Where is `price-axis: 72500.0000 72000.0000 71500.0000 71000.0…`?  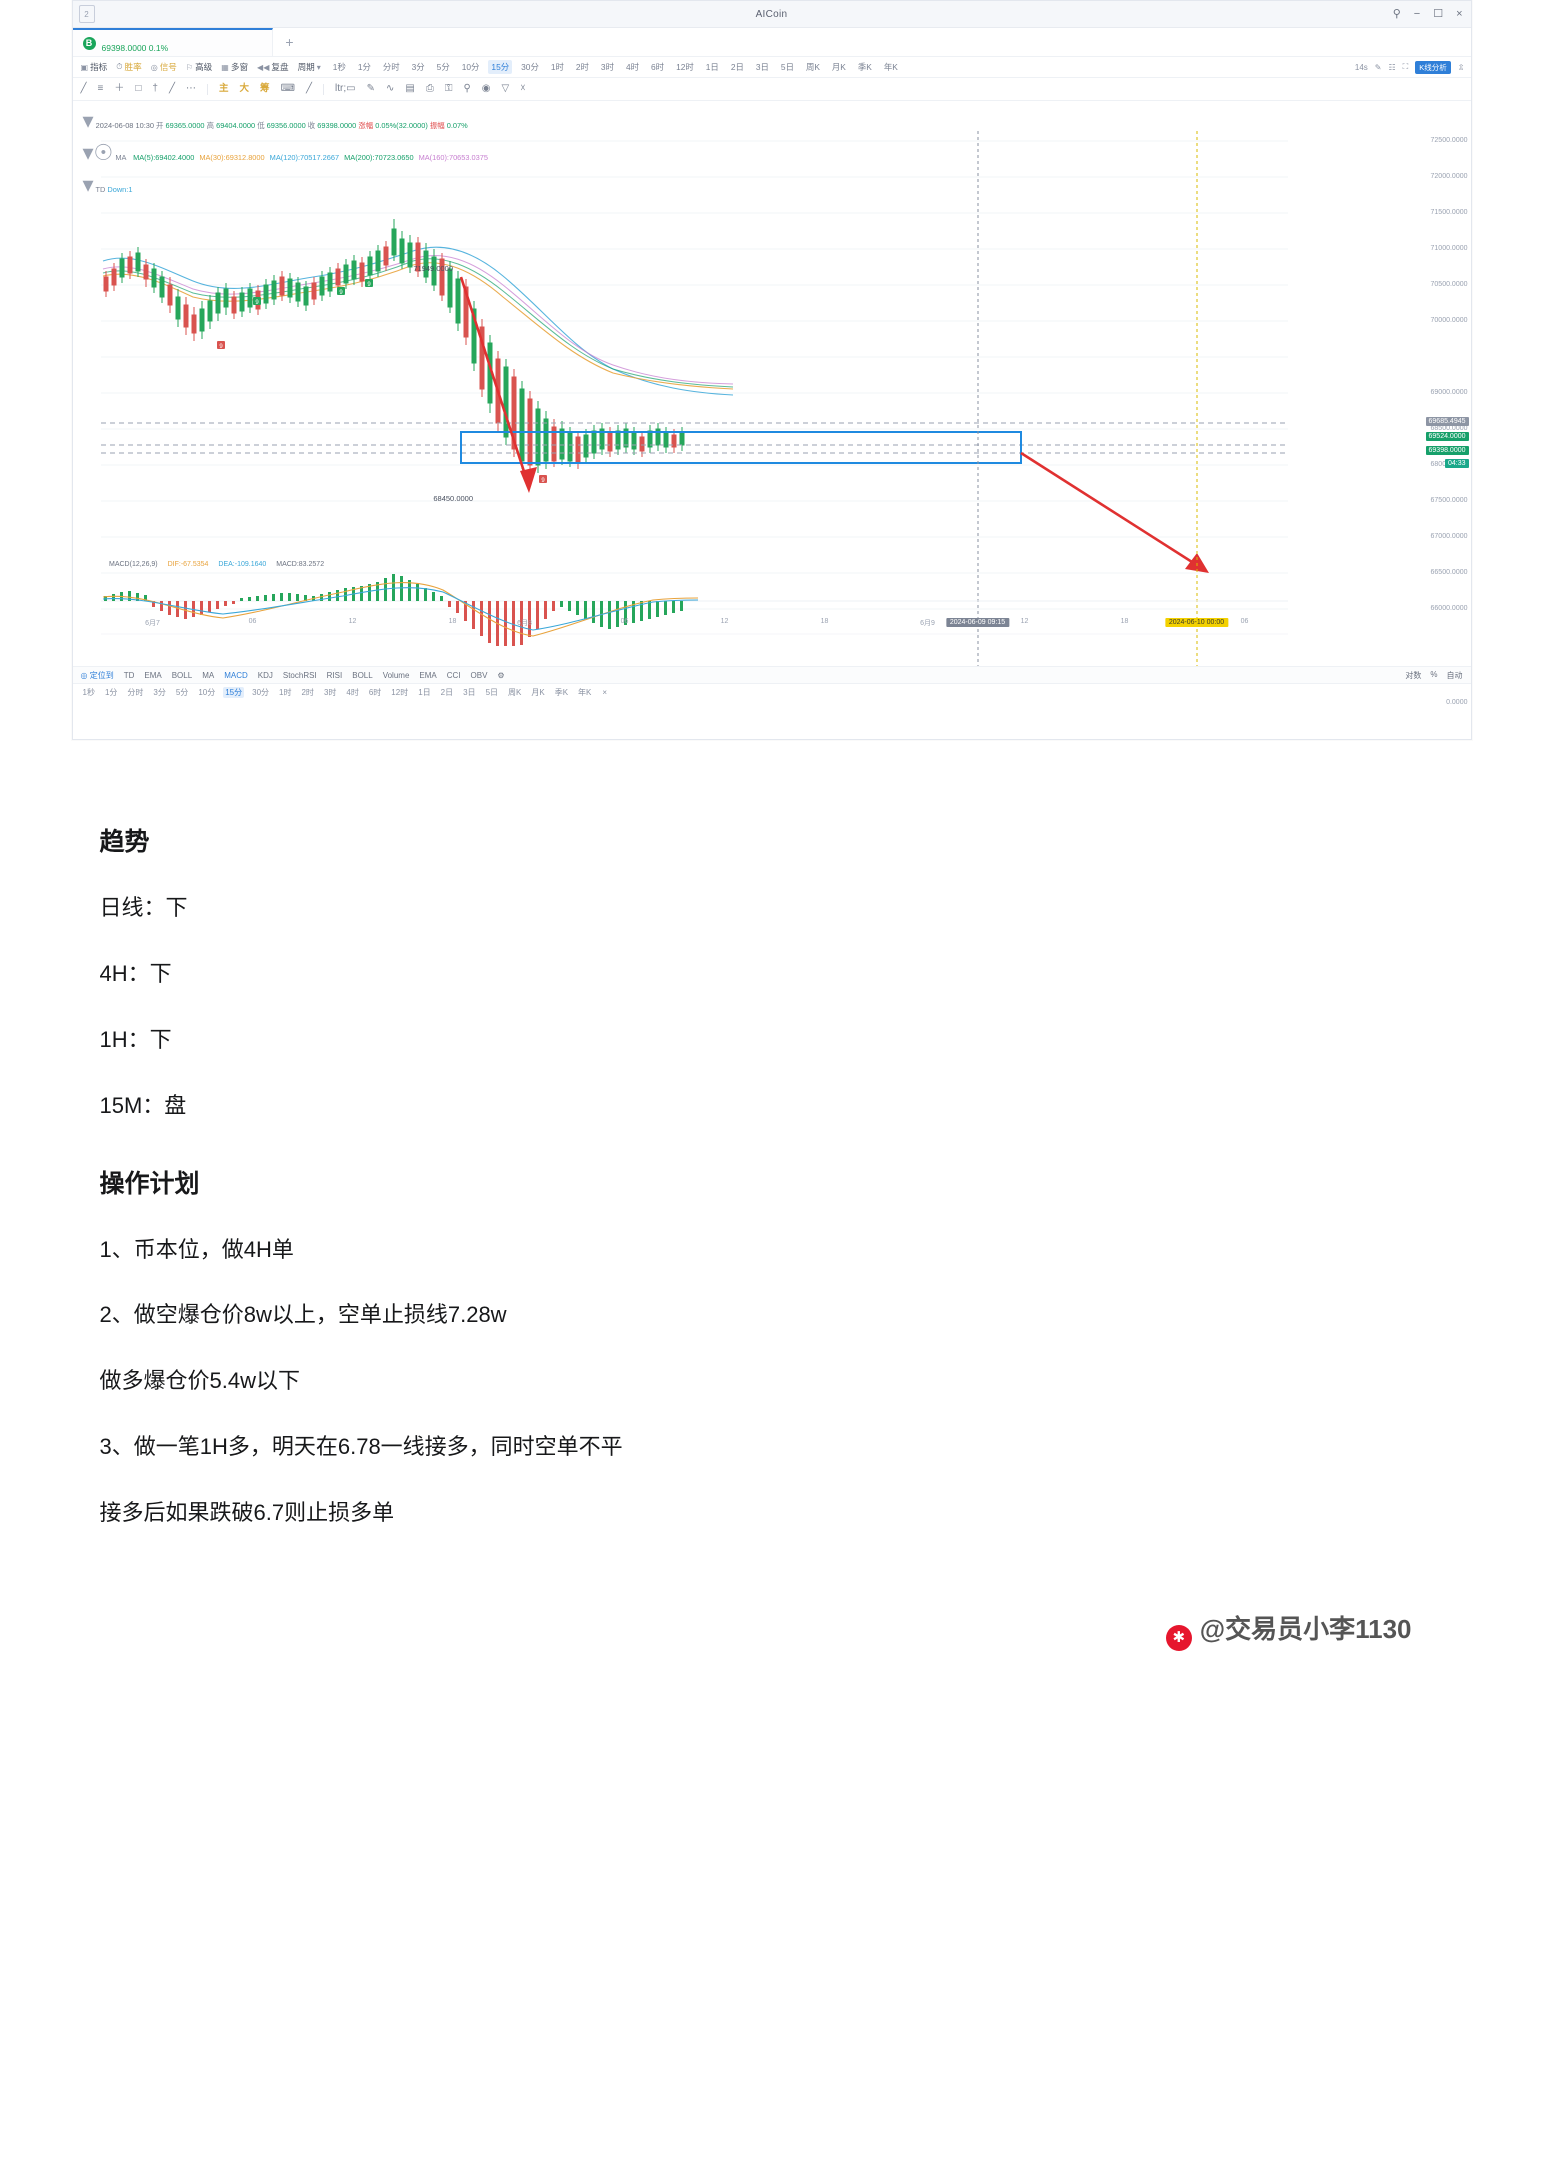
price-axis: 72500.0000 72000.0000 71500.0000 71000.0… is located at coordinates (1440, 403).